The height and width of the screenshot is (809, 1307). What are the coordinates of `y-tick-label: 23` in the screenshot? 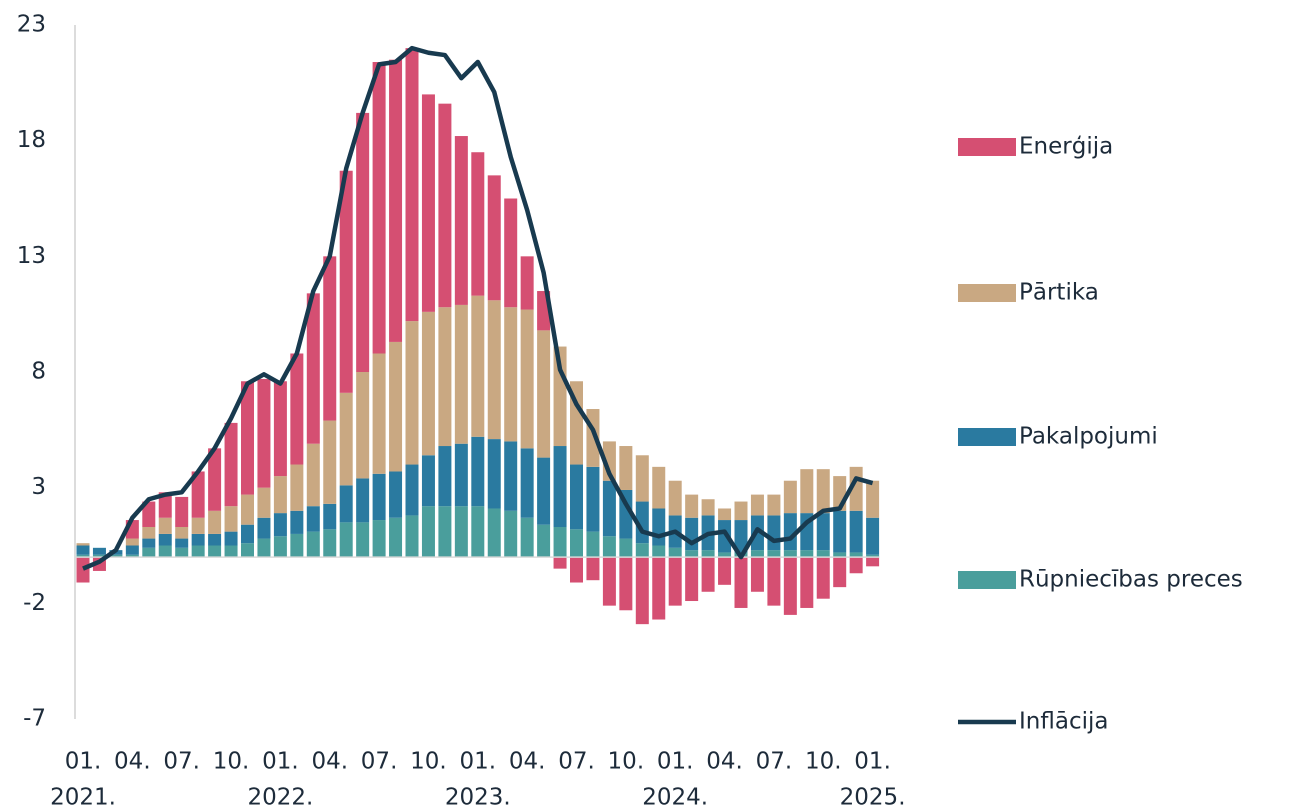 It's located at (31, 25).